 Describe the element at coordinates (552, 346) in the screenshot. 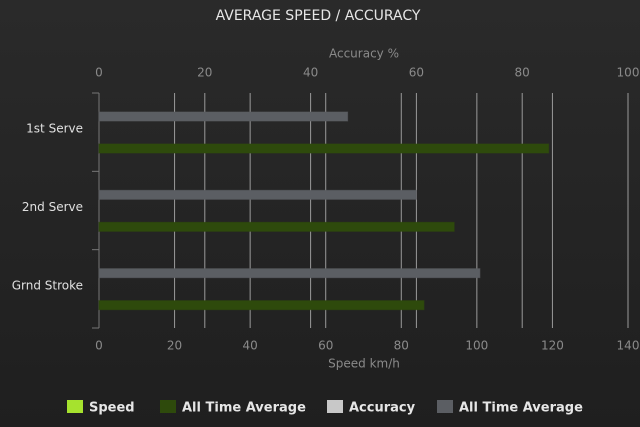

I see `x-tick-label: 120` at that location.